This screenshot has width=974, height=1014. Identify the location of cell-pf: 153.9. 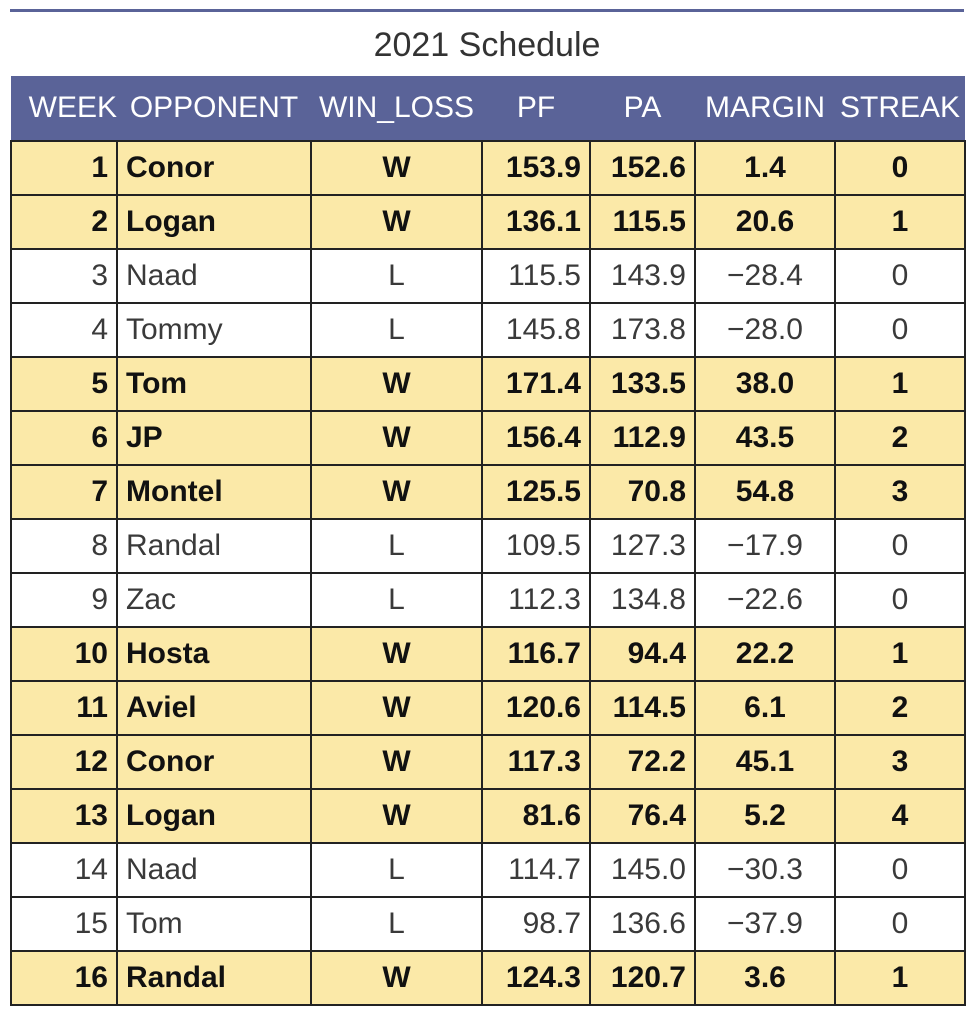
(536, 168).